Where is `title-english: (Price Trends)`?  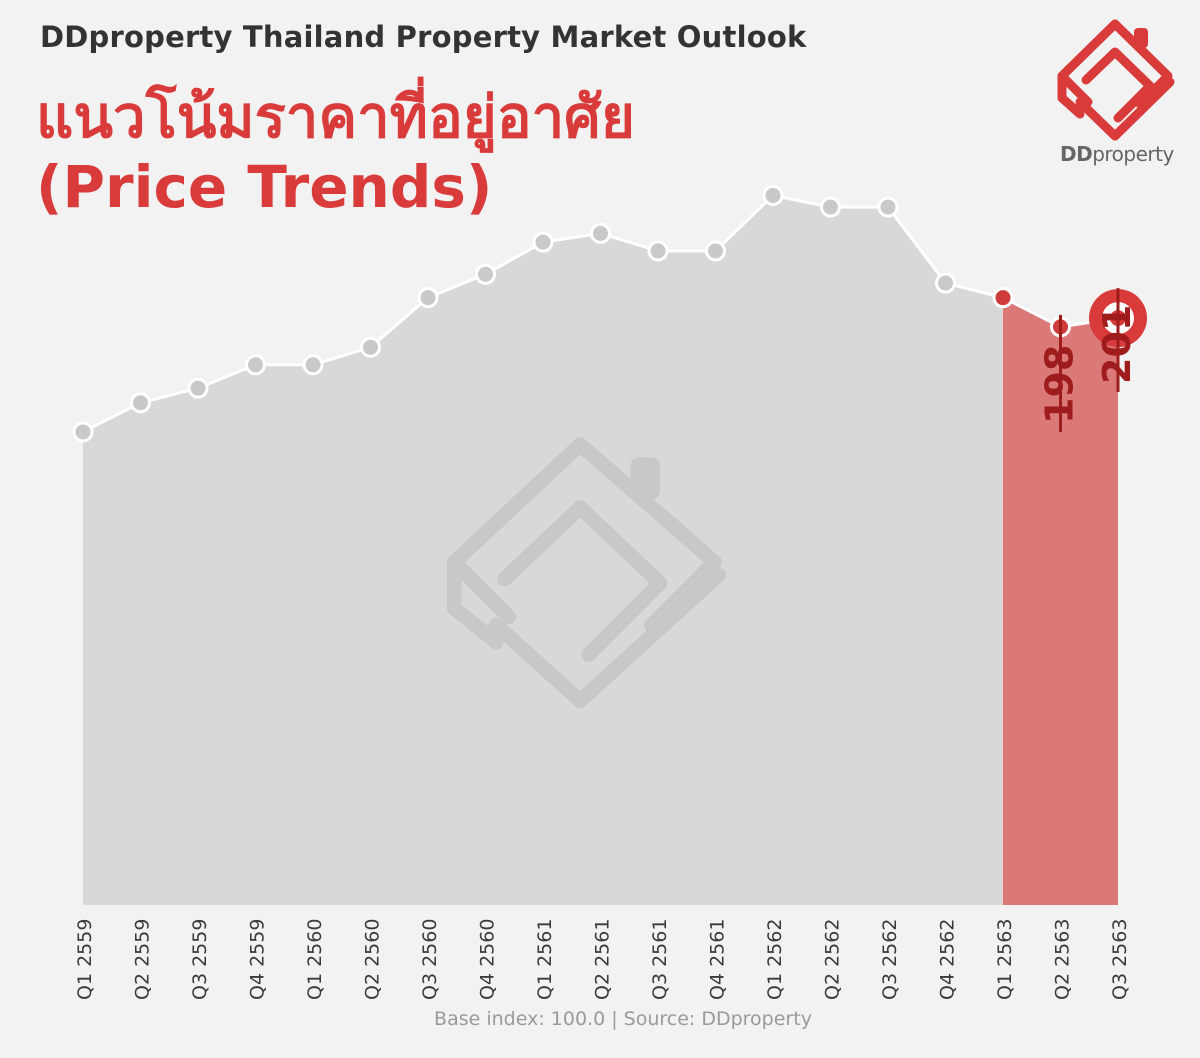
title-english: (Price Trends) is located at coordinates (264, 187).